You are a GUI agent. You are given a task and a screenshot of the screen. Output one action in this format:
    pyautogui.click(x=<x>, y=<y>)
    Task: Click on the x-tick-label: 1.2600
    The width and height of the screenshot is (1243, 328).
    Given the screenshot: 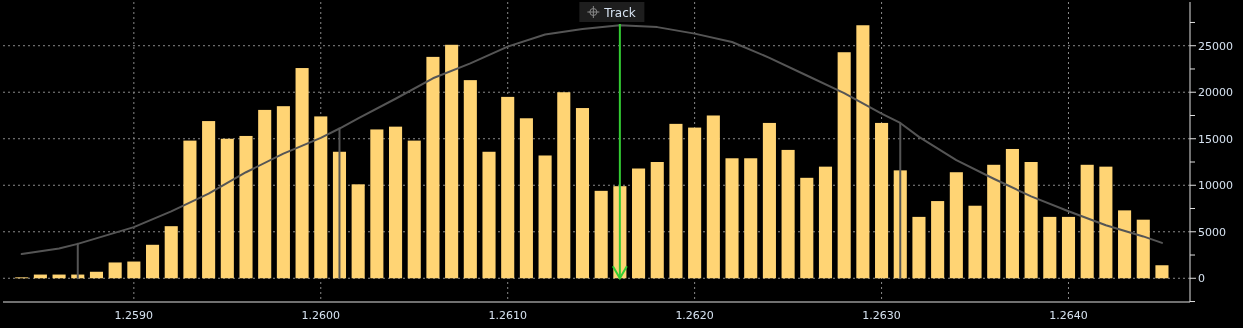 What is the action you would take?
    pyautogui.click(x=321, y=315)
    